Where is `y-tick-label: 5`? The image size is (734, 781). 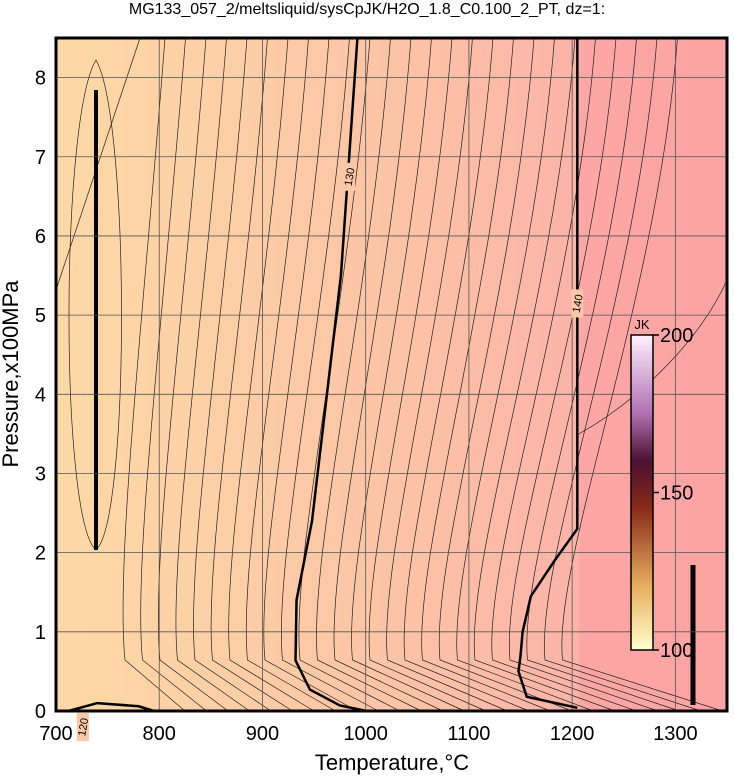 y-tick-label: 5 is located at coordinates (40, 316).